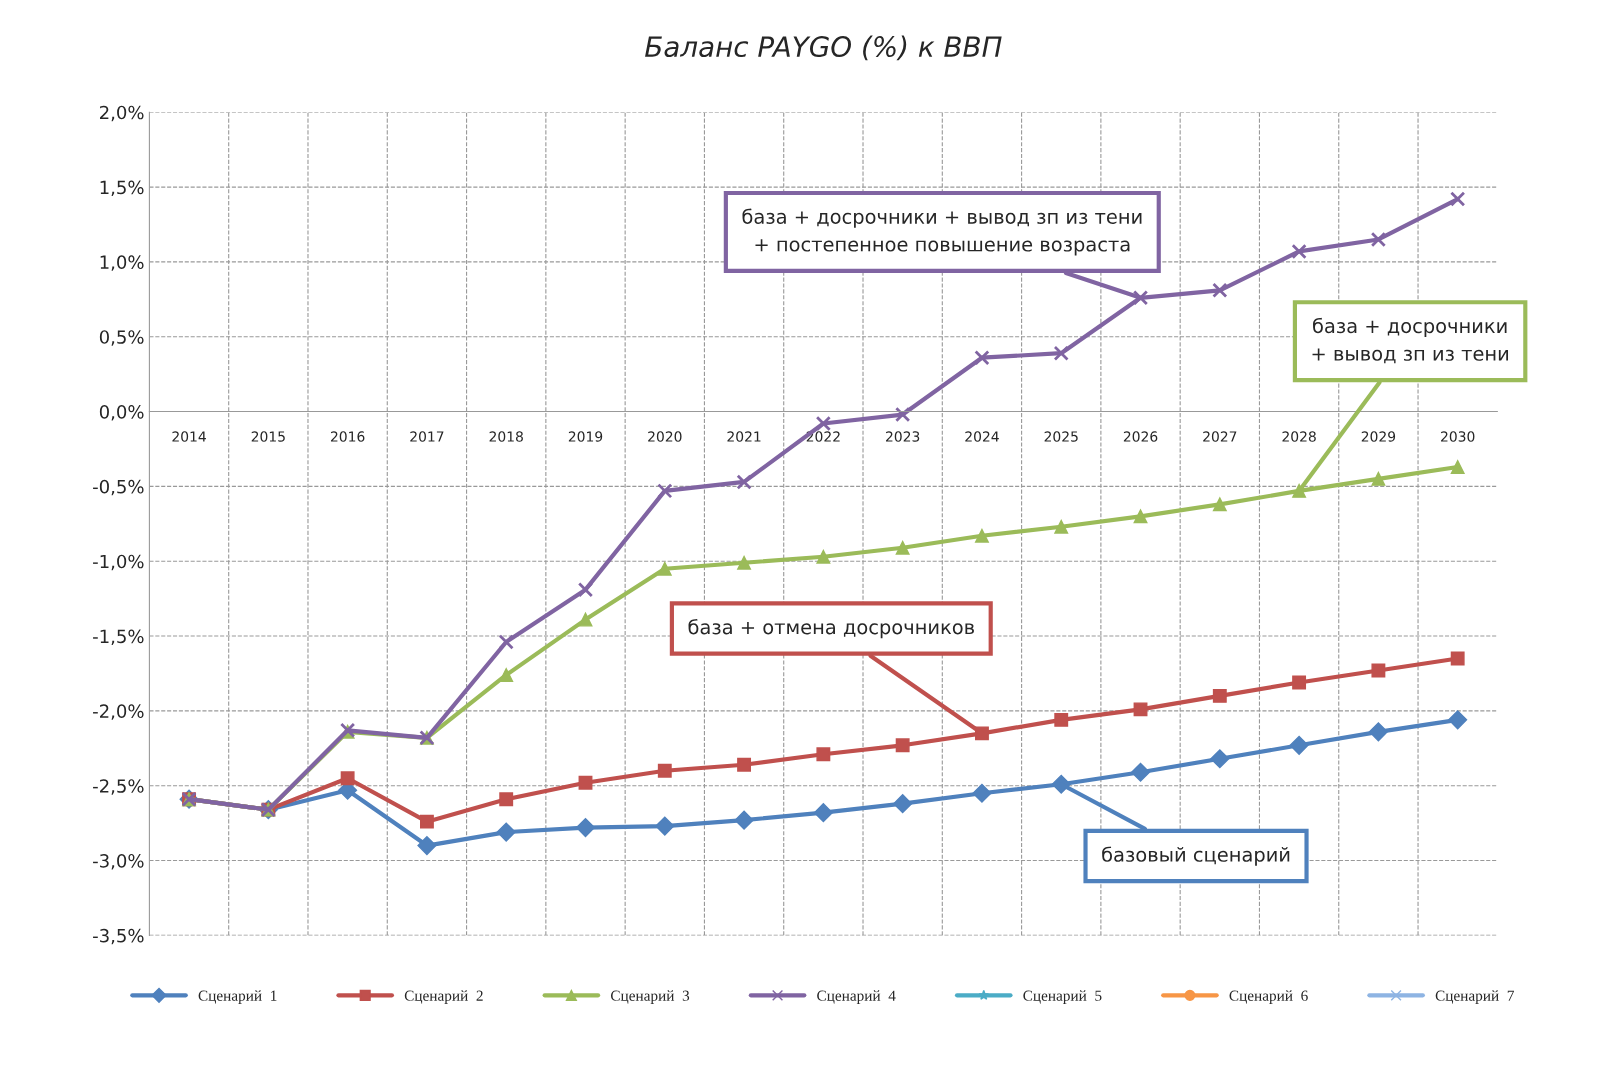 The height and width of the screenshot is (1069, 1624). Describe the element at coordinates (665, 436) in the screenshot. I see `x-tick-label: 2020` at that location.